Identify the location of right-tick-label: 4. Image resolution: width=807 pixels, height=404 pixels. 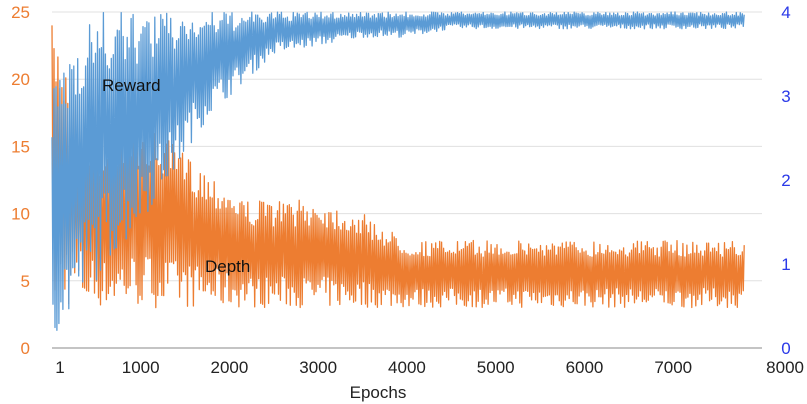
(785, 12).